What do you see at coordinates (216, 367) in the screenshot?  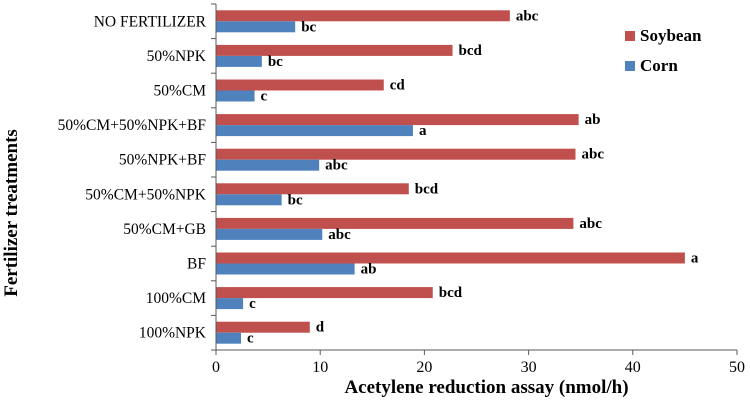 I see `x-tick-label-0: 0` at bounding box center [216, 367].